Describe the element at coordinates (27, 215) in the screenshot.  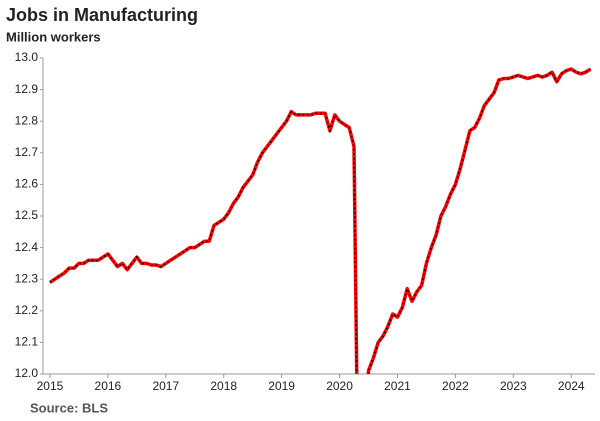
I see `y-tick-label: 12.5` at that location.